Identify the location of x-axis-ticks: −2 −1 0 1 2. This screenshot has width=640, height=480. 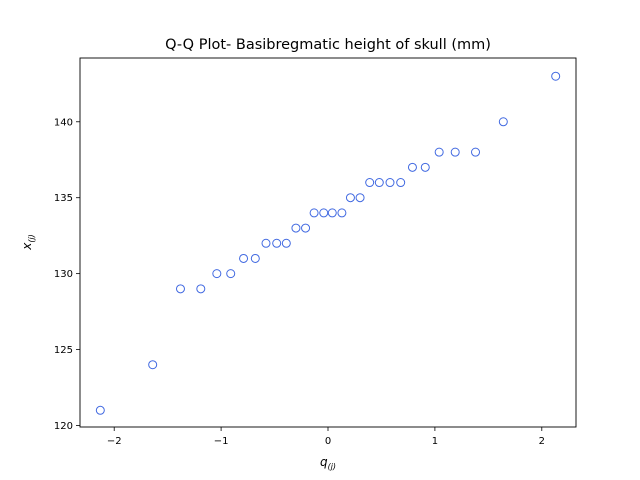
(326, 437).